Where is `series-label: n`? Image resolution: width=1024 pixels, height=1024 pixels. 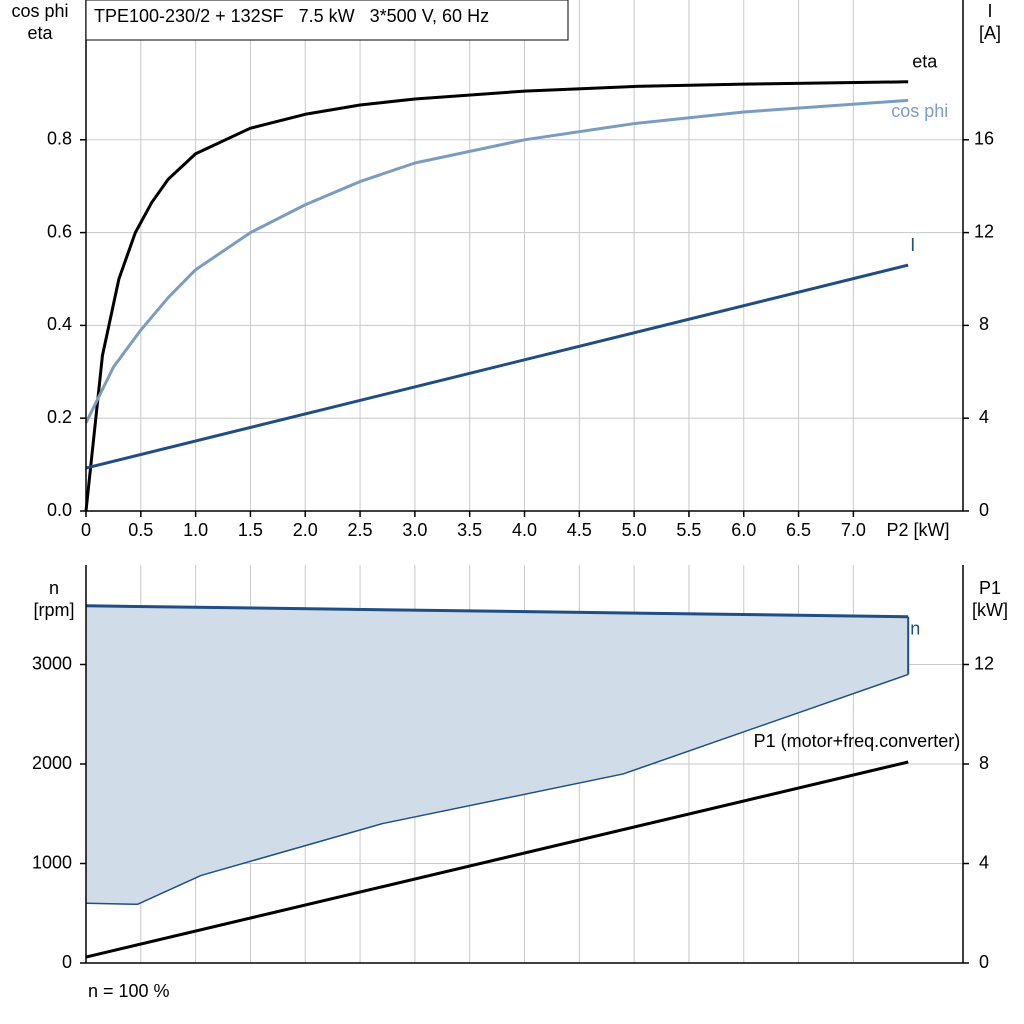 series-label: n is located at coordinates (915, 628).